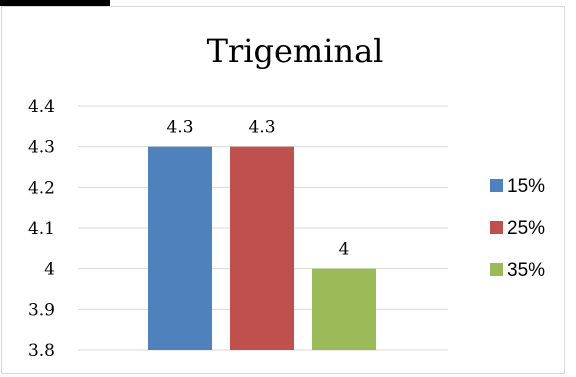 The image size is (576, 377). Describe the element at coordinates (41, 188) in the screenshot. I see `y-tick-label: 4.2` at that location.